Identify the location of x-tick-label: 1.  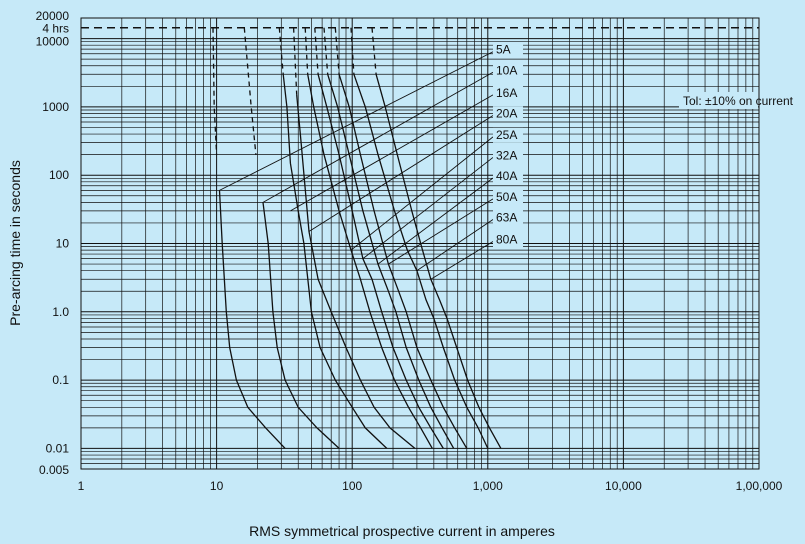
(81, 486).